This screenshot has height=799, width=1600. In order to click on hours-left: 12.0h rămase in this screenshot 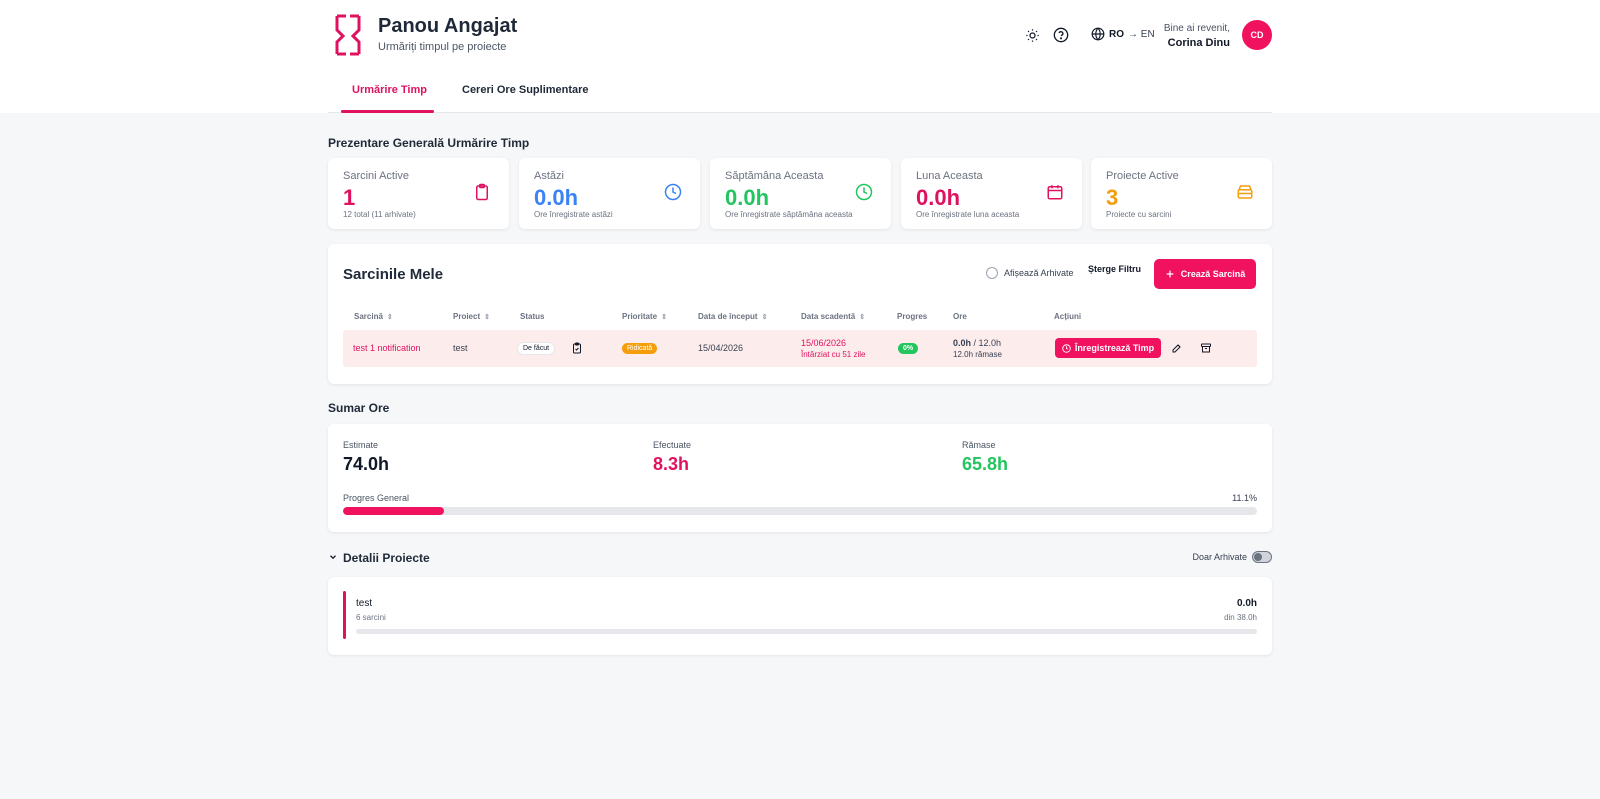, I will do `click(977, 354)`.